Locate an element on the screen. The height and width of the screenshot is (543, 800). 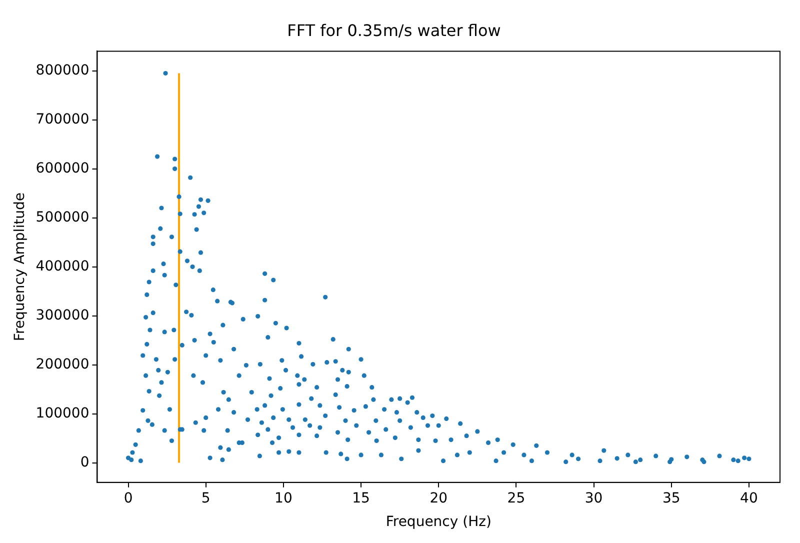
x-tick-label: 30 is located at coordinates (593, 498).